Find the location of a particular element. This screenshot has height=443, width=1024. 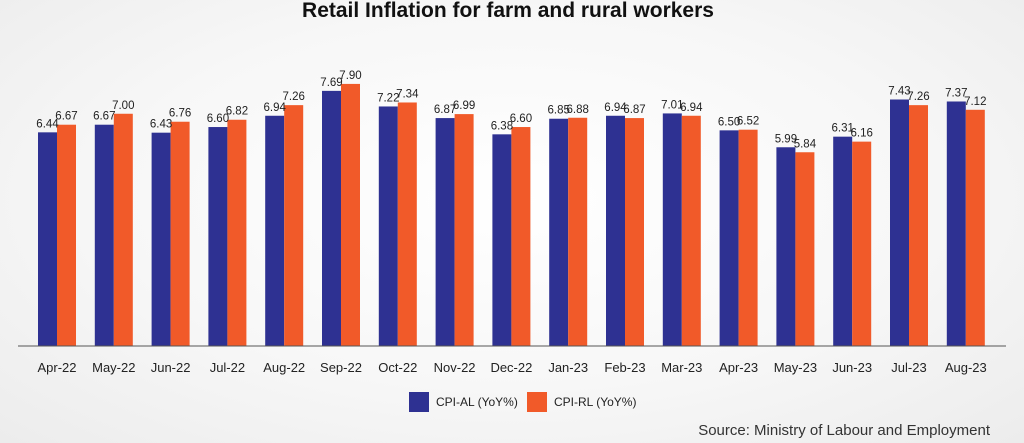

x-tick-label-may-22: May-22 is located at coordinates (113, 367).